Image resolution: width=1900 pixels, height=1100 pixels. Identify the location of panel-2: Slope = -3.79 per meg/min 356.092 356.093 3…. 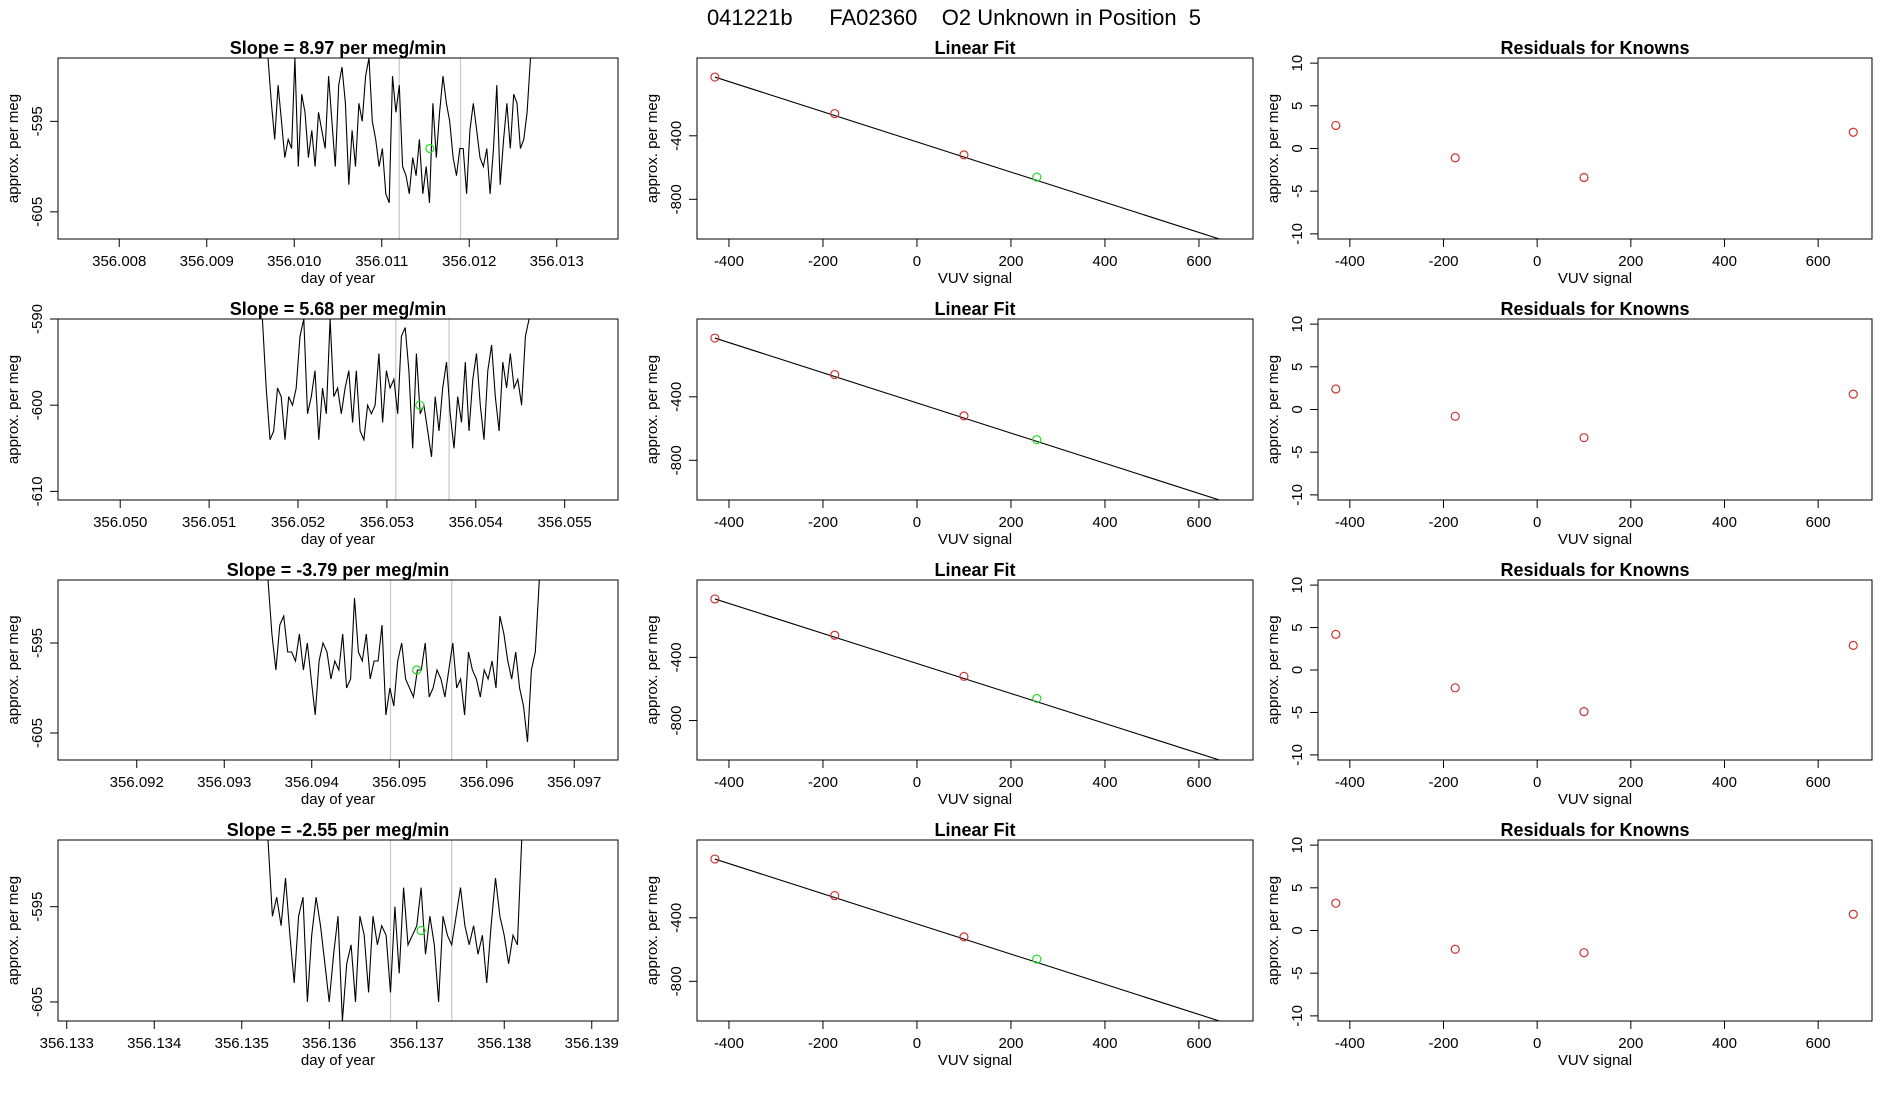
(312, 684).